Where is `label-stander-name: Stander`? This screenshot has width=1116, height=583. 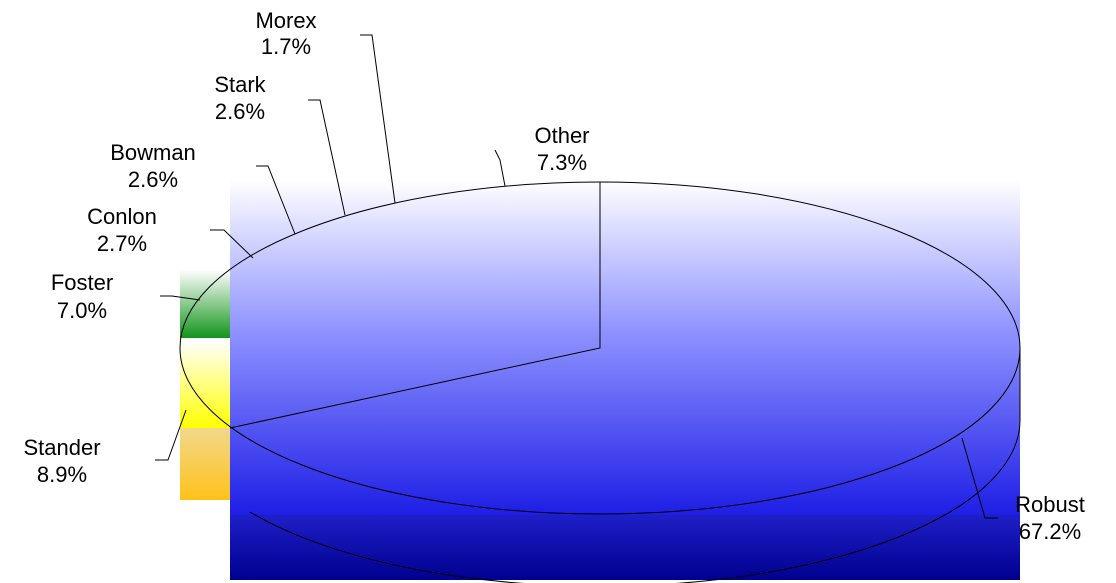
label-stander-name: Stander is located at coordinates (61, 447).